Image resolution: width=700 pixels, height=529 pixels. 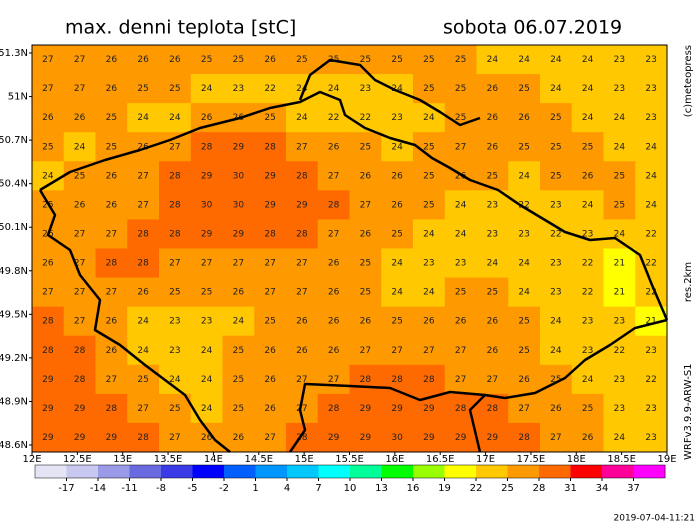 What do you see at coordinates (168, 459) in the screenshot?
I see `lon-label: 13.5E` at bounding box center [168, 459].